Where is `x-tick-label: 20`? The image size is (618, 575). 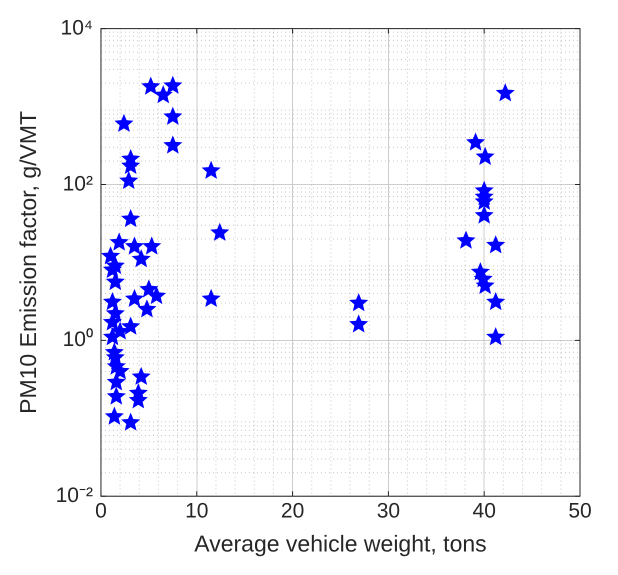 x-tick-label: 20 is located at coordinates (292, 511).